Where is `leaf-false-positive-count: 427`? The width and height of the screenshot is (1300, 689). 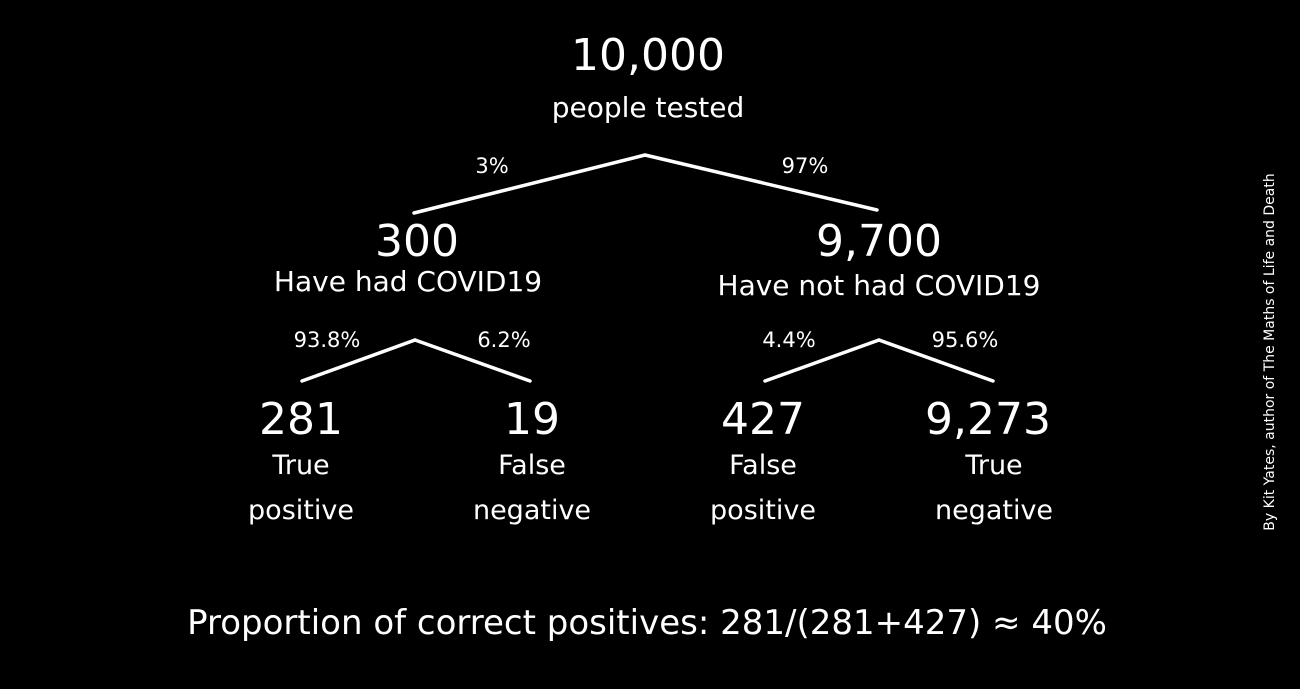
leaf-false-positive-count: 427 is located at coordinates (763, 419).